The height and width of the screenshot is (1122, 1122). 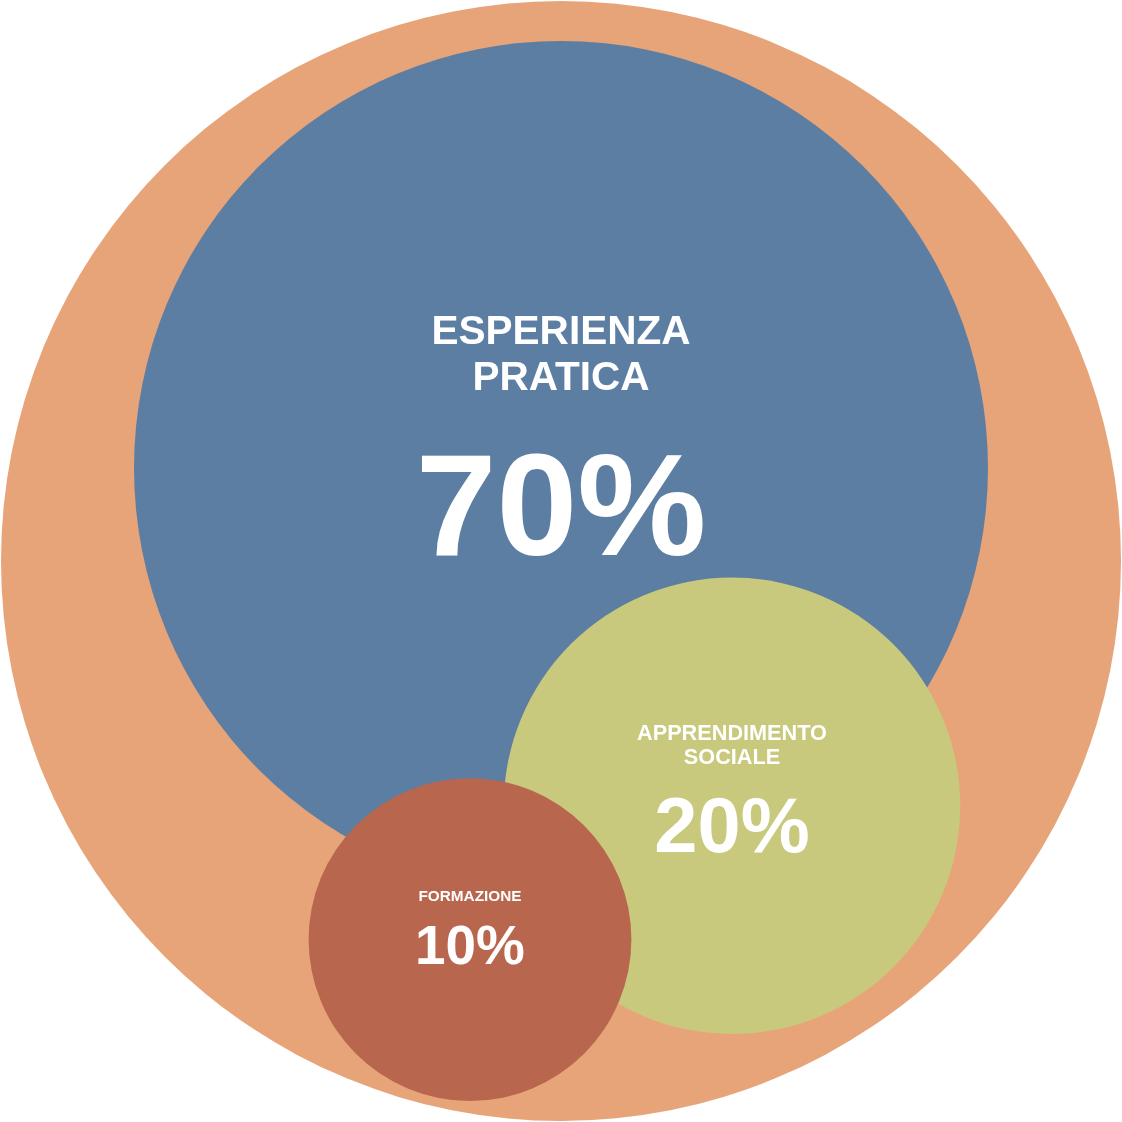 I want to click on category-label: FORMAZIONE, so click(x=470, y=896).